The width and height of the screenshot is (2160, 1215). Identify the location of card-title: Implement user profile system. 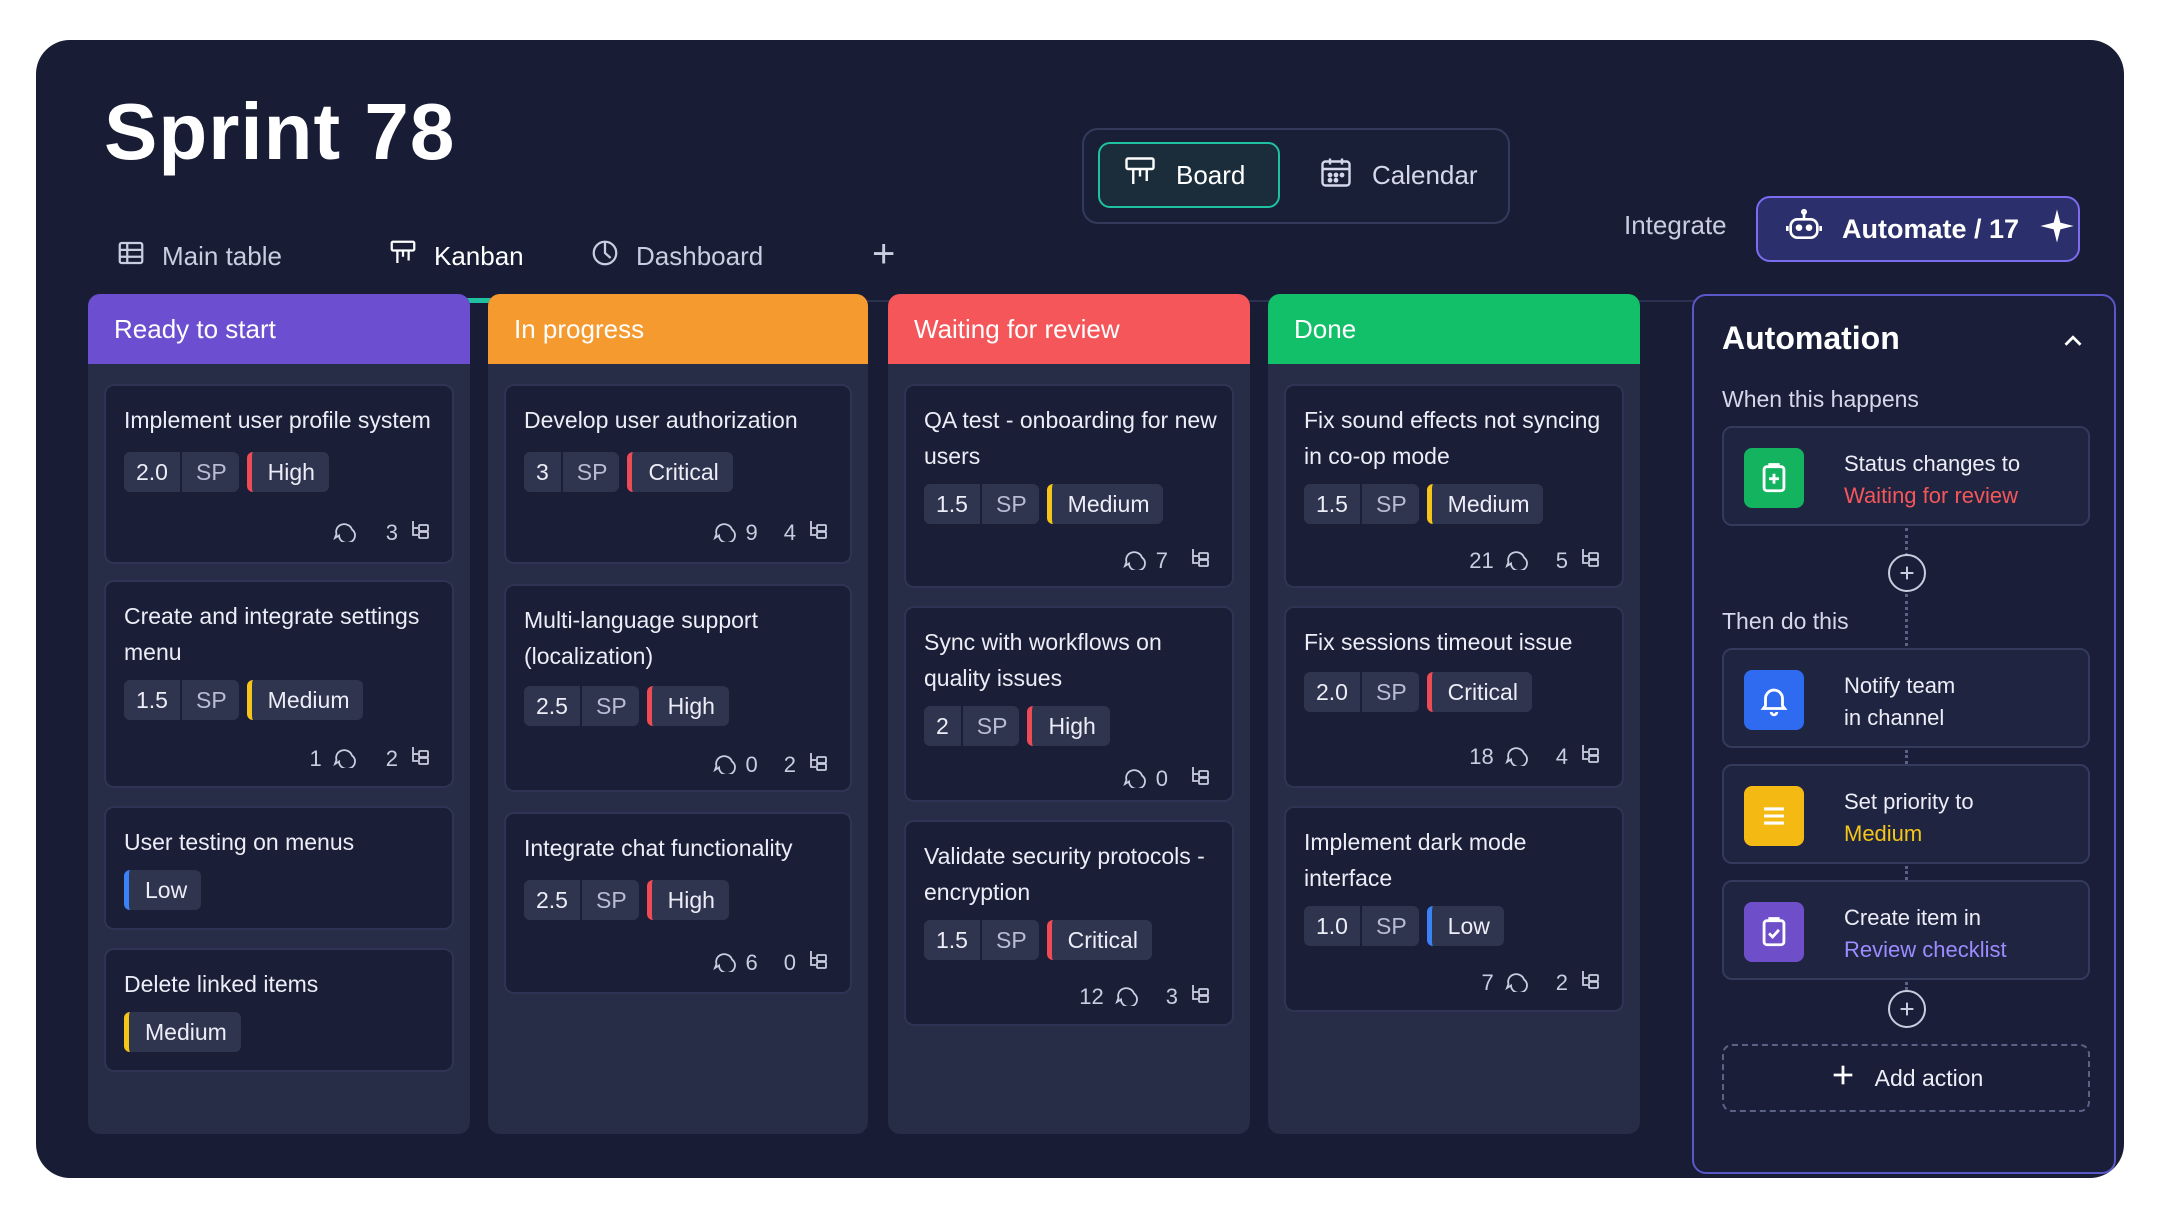
(277, 420).